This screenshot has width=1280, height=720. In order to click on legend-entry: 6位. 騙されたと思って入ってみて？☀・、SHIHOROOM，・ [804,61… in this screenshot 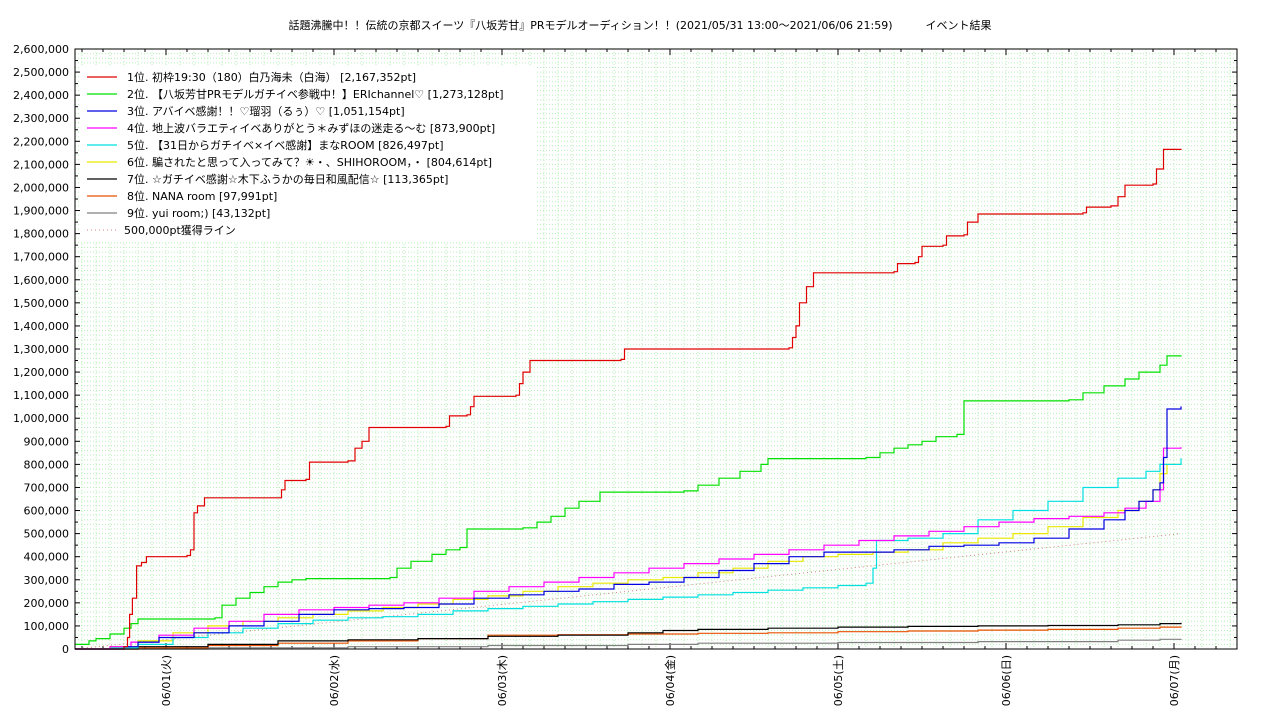, I will do `click(309, 162)`.